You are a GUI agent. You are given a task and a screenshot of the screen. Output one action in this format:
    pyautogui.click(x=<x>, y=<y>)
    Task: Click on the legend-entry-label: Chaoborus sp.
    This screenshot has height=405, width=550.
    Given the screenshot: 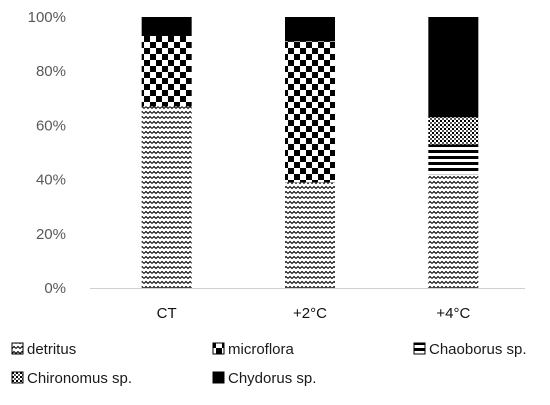 What is the action you would take?
    pyautogui.click(x=478, y=349)
    